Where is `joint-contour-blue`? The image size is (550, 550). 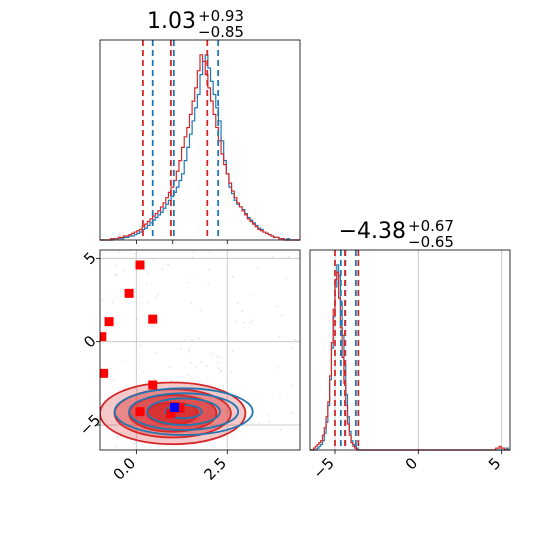
joint-contour-blue is located at coordinates (183, 411).